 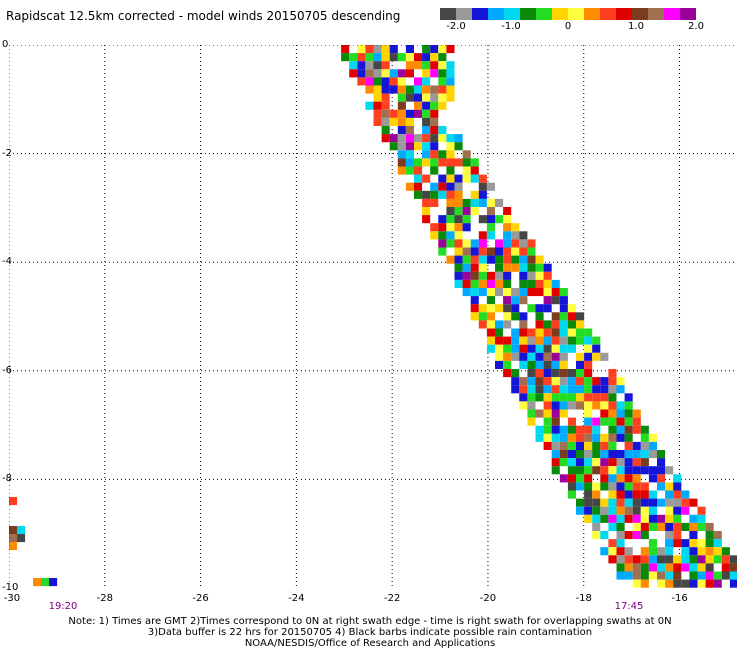 I want to click on x-tick-label: -18, so click(x=583, y=598).